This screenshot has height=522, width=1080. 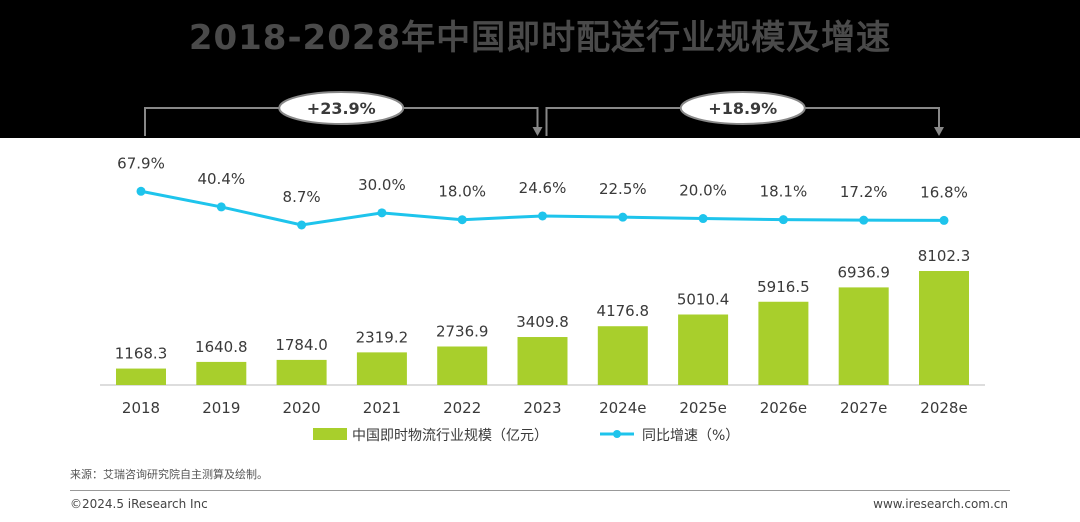 I want to click on growth-value-label: 40.4%, so click(x=221, y=179).